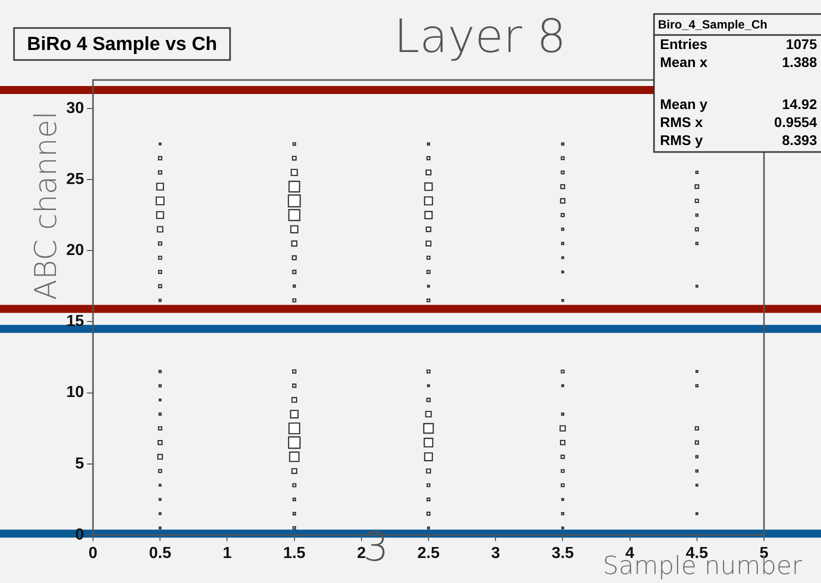  Describe the element at coordinates (93, 553) in the screenshot. I see `x-tick-label: 0` at that location.